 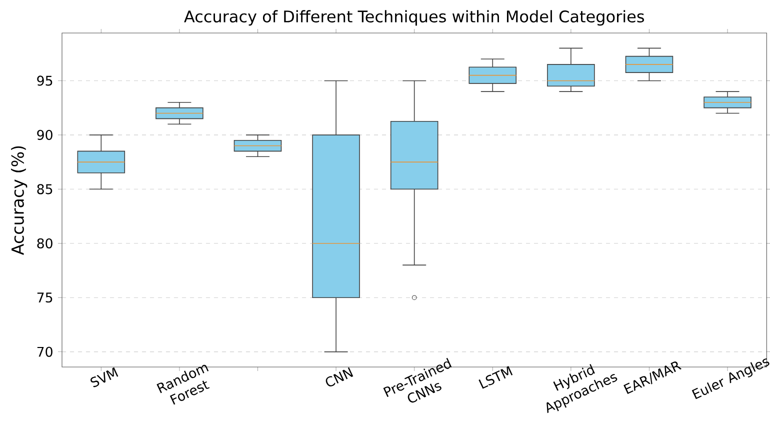 What do you see at coordinates (44, 297) in the screenshot?
I see `y-tick-label: 75` at bounding box center [44, 297].